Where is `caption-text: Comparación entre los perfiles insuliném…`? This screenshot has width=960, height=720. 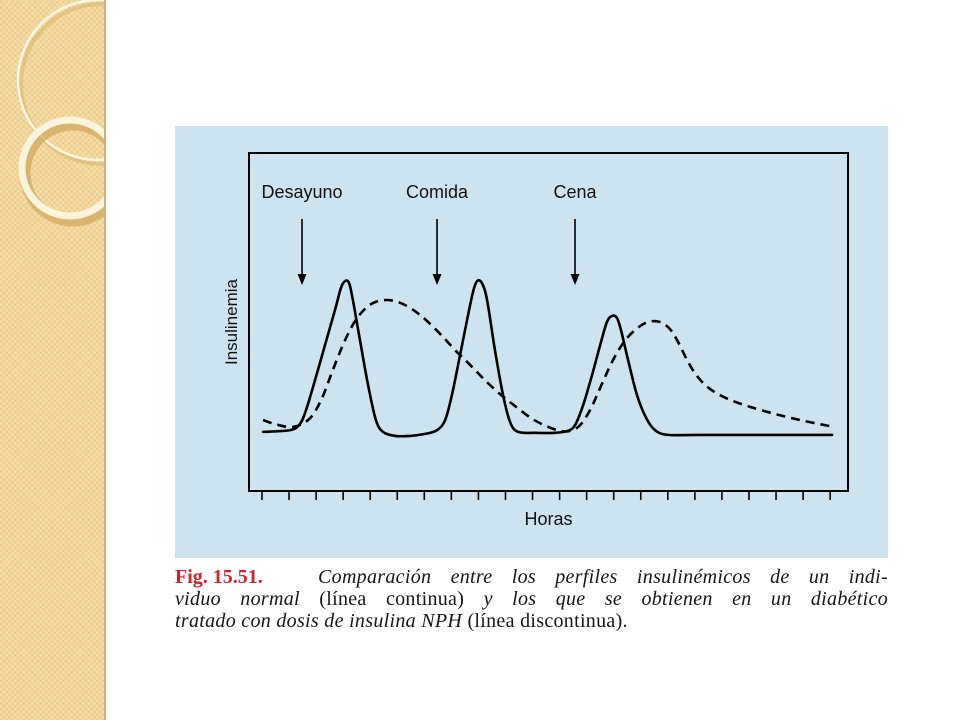 caption-text: Comparación entre los perfiles insuliném… is located at coordinates (603, 577).